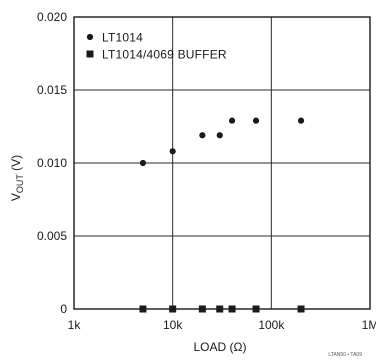 This screenshot has width=376, height=364. I want to click on y-tick-label: 0.020, so click(52, 17).